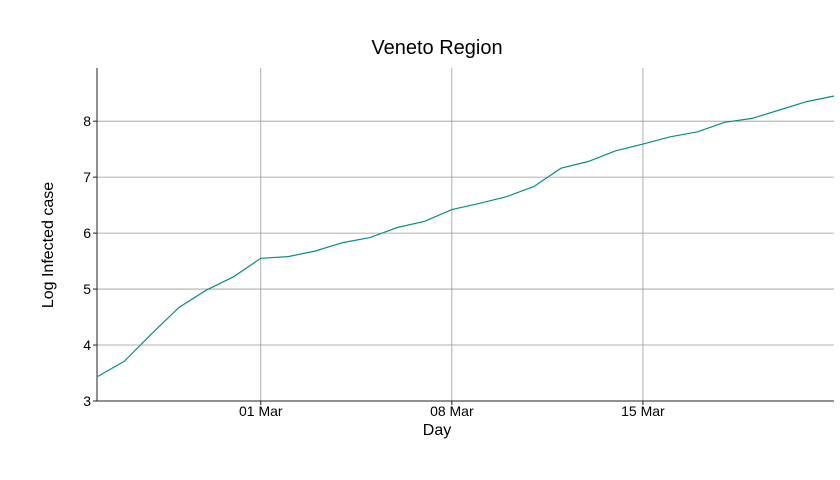  Describe the element at coordinates (452, 411) in the screenshot. I see `x-tick-label: 08 Mar` at that location.